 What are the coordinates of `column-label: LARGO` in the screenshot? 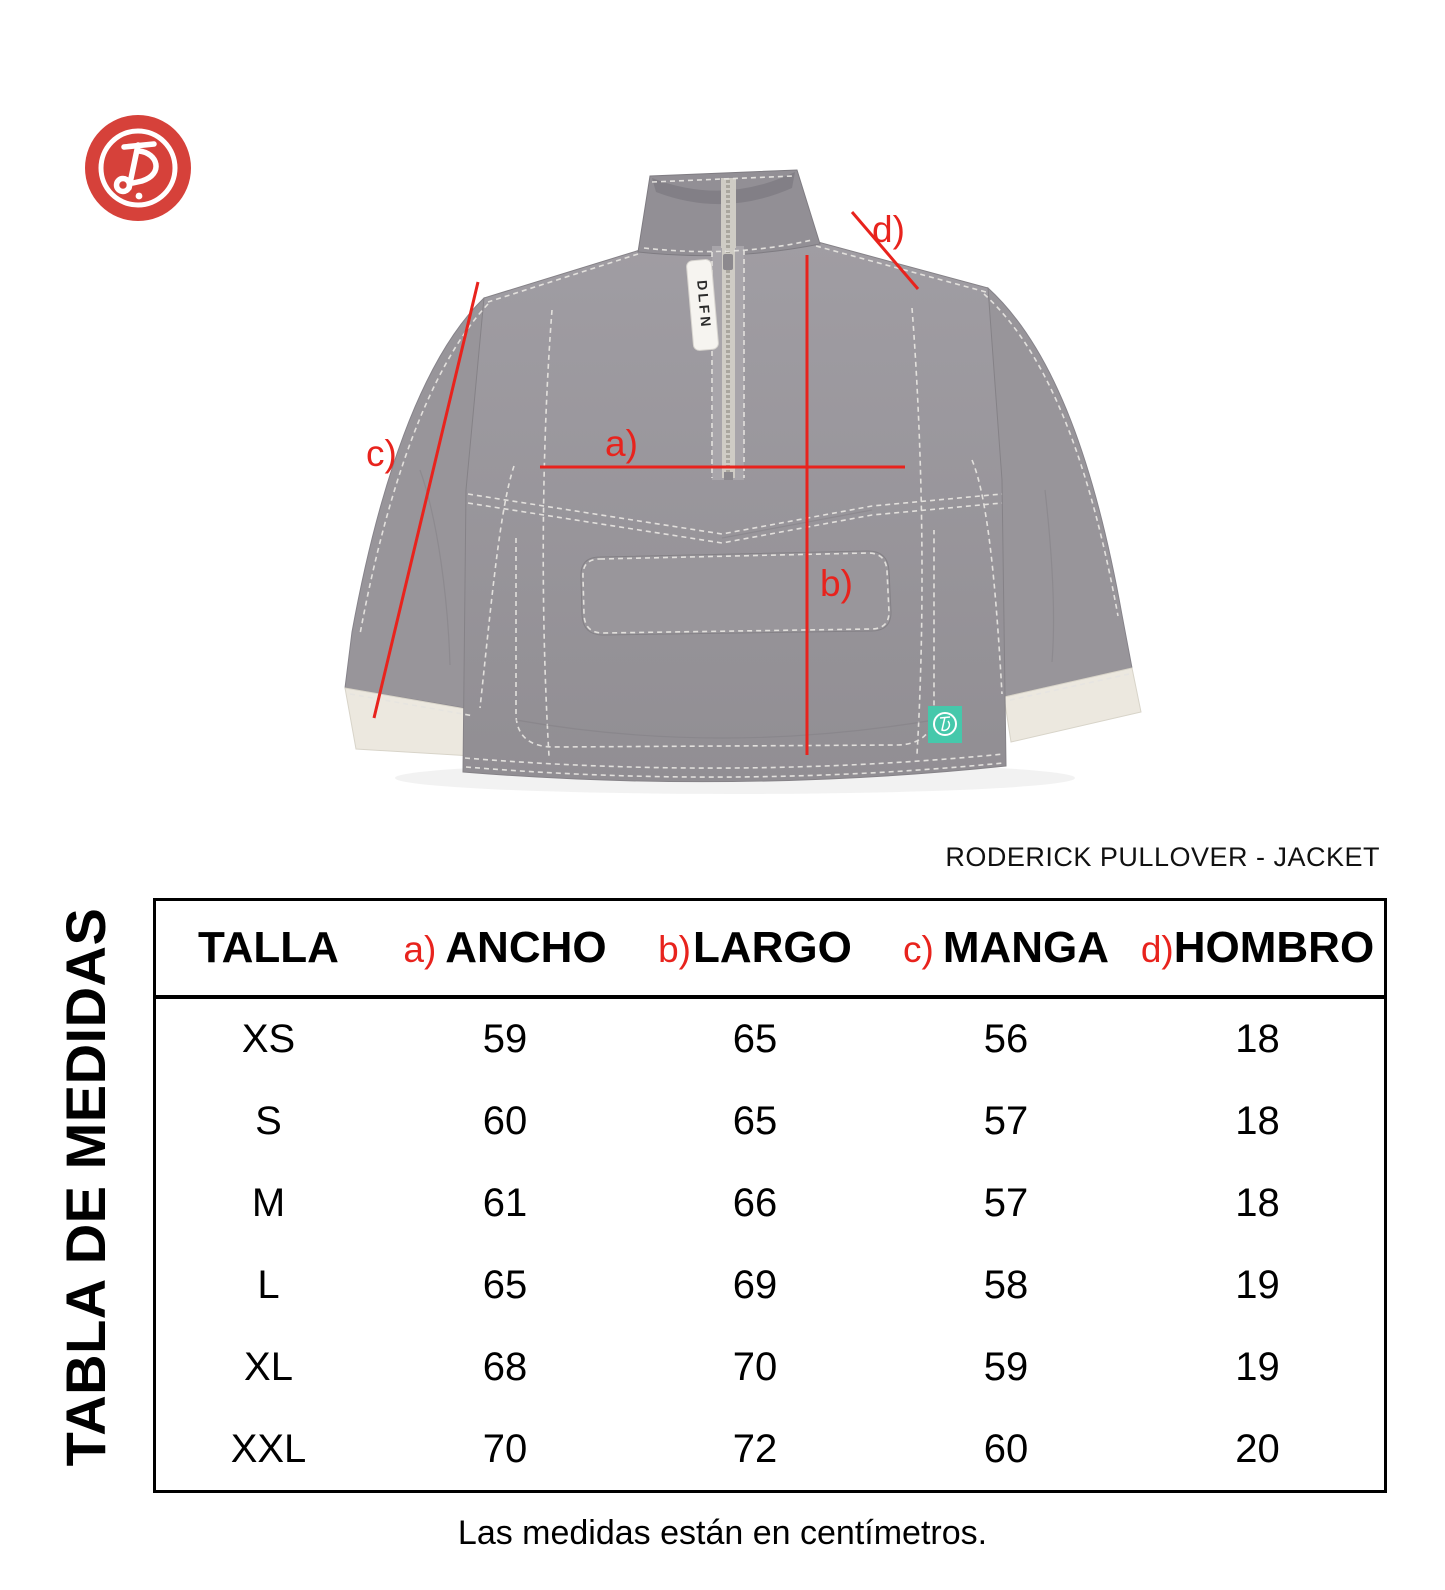 It's located at (772, 947).